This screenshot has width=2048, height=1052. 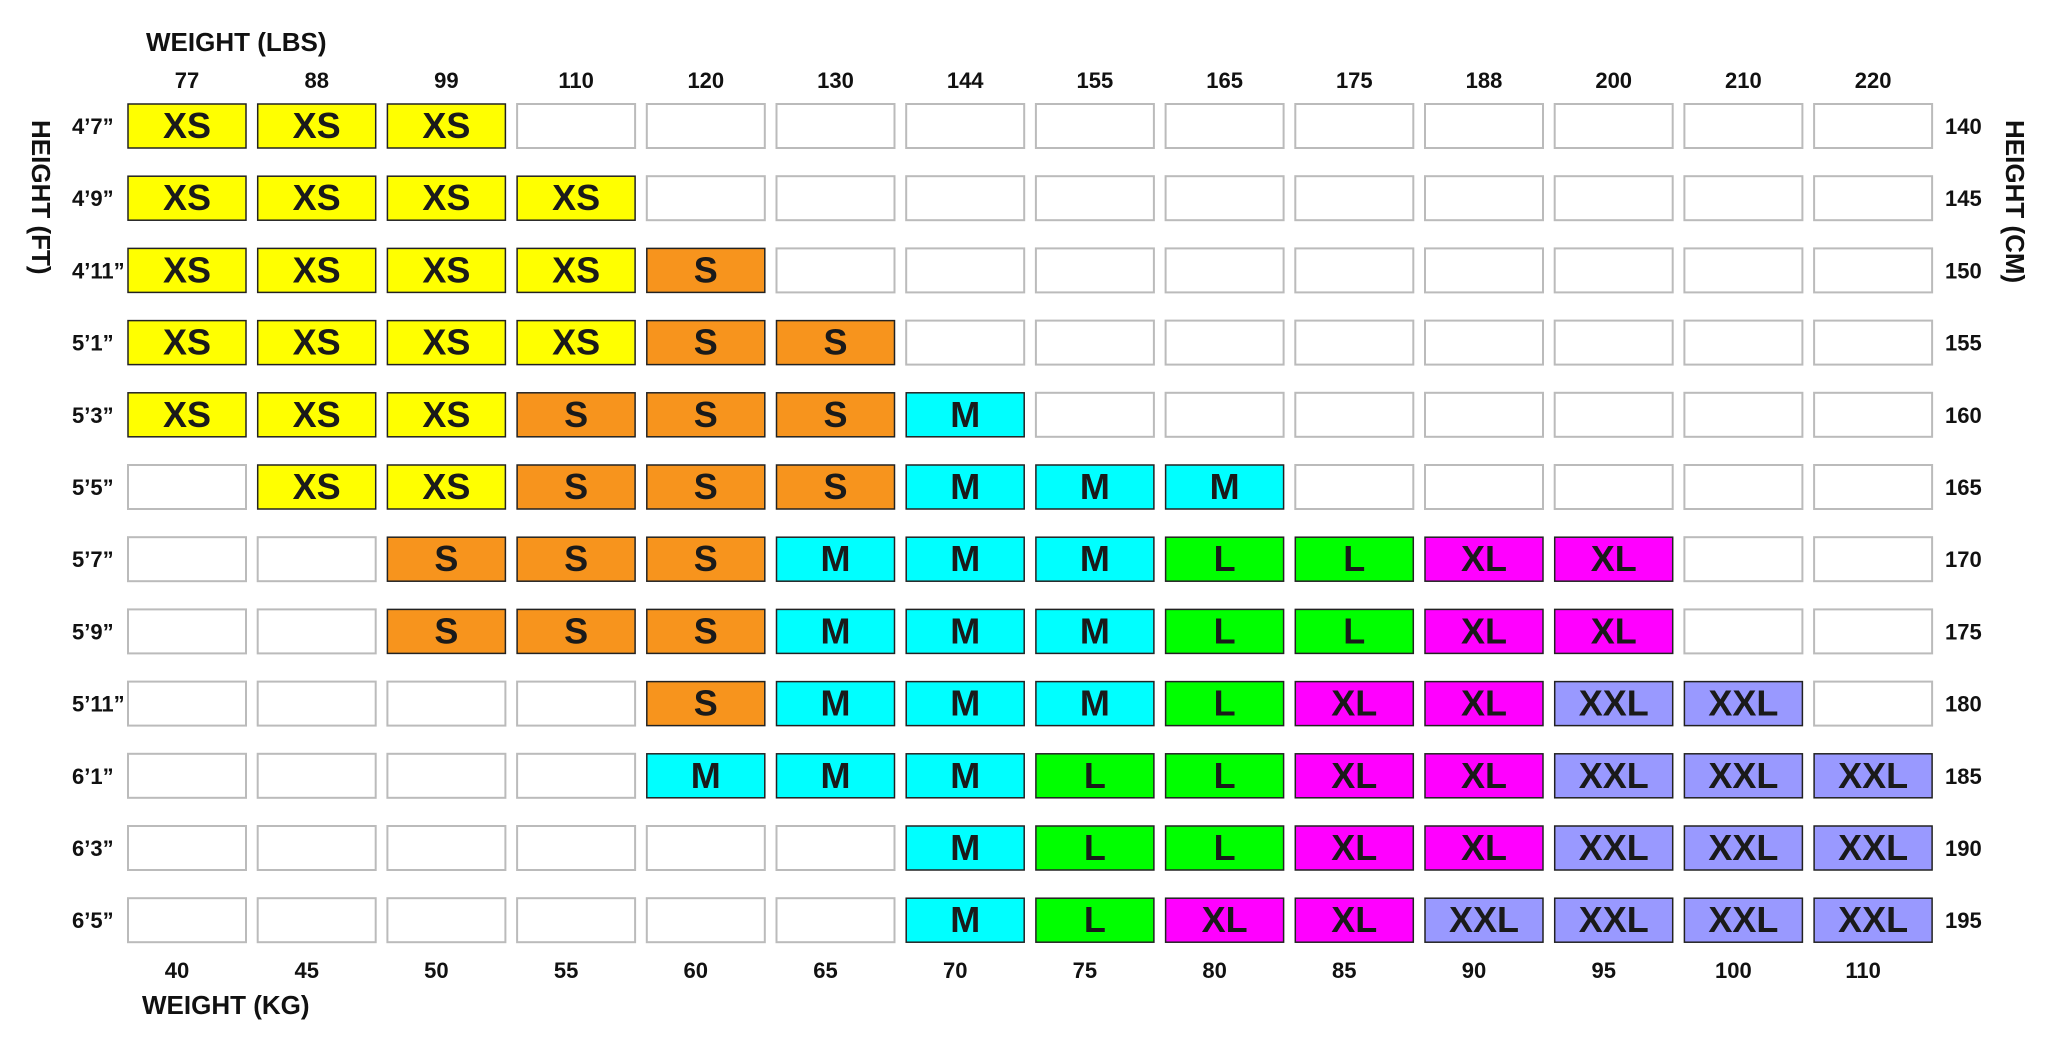 What do you see at coordinates (1963, 270) in the screenshot?
I see `height-cm-tick: 150` at bounding box center [1963, 270].